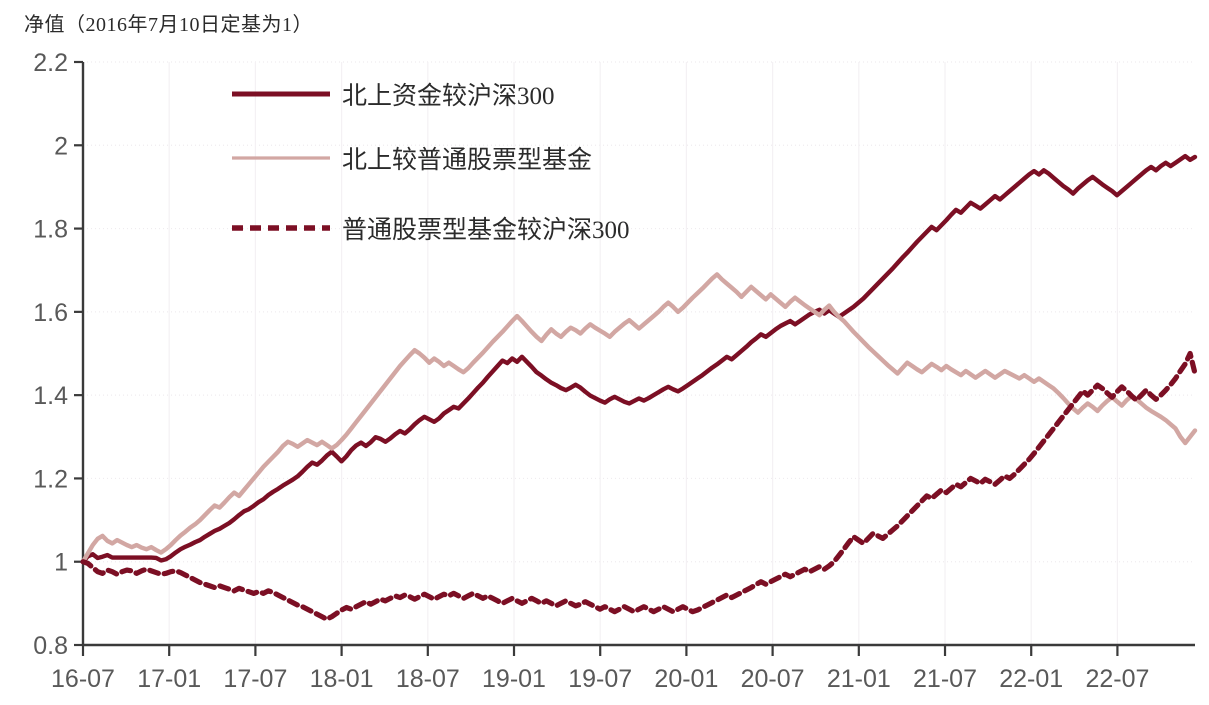 The height and width of the screenshot is (705, 1209). Describe the element at coordinates (50, 479) in the screenshot. I see `svg-text: 1.2` at that location.